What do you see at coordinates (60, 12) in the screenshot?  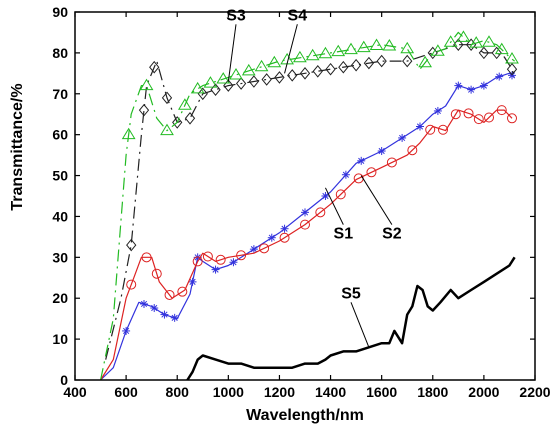 I see `y-tick-label: 90` at bounding box center [60, 12].